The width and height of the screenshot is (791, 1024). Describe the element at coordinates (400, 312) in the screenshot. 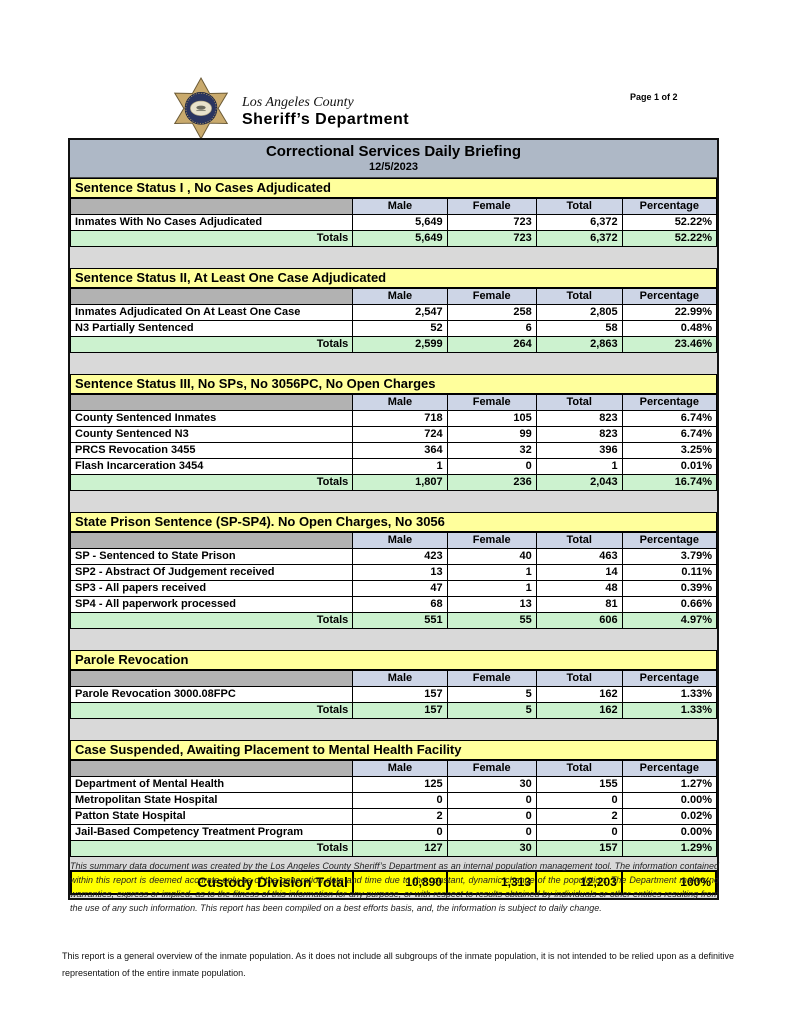

I see `row-value: 2,547` at that location.